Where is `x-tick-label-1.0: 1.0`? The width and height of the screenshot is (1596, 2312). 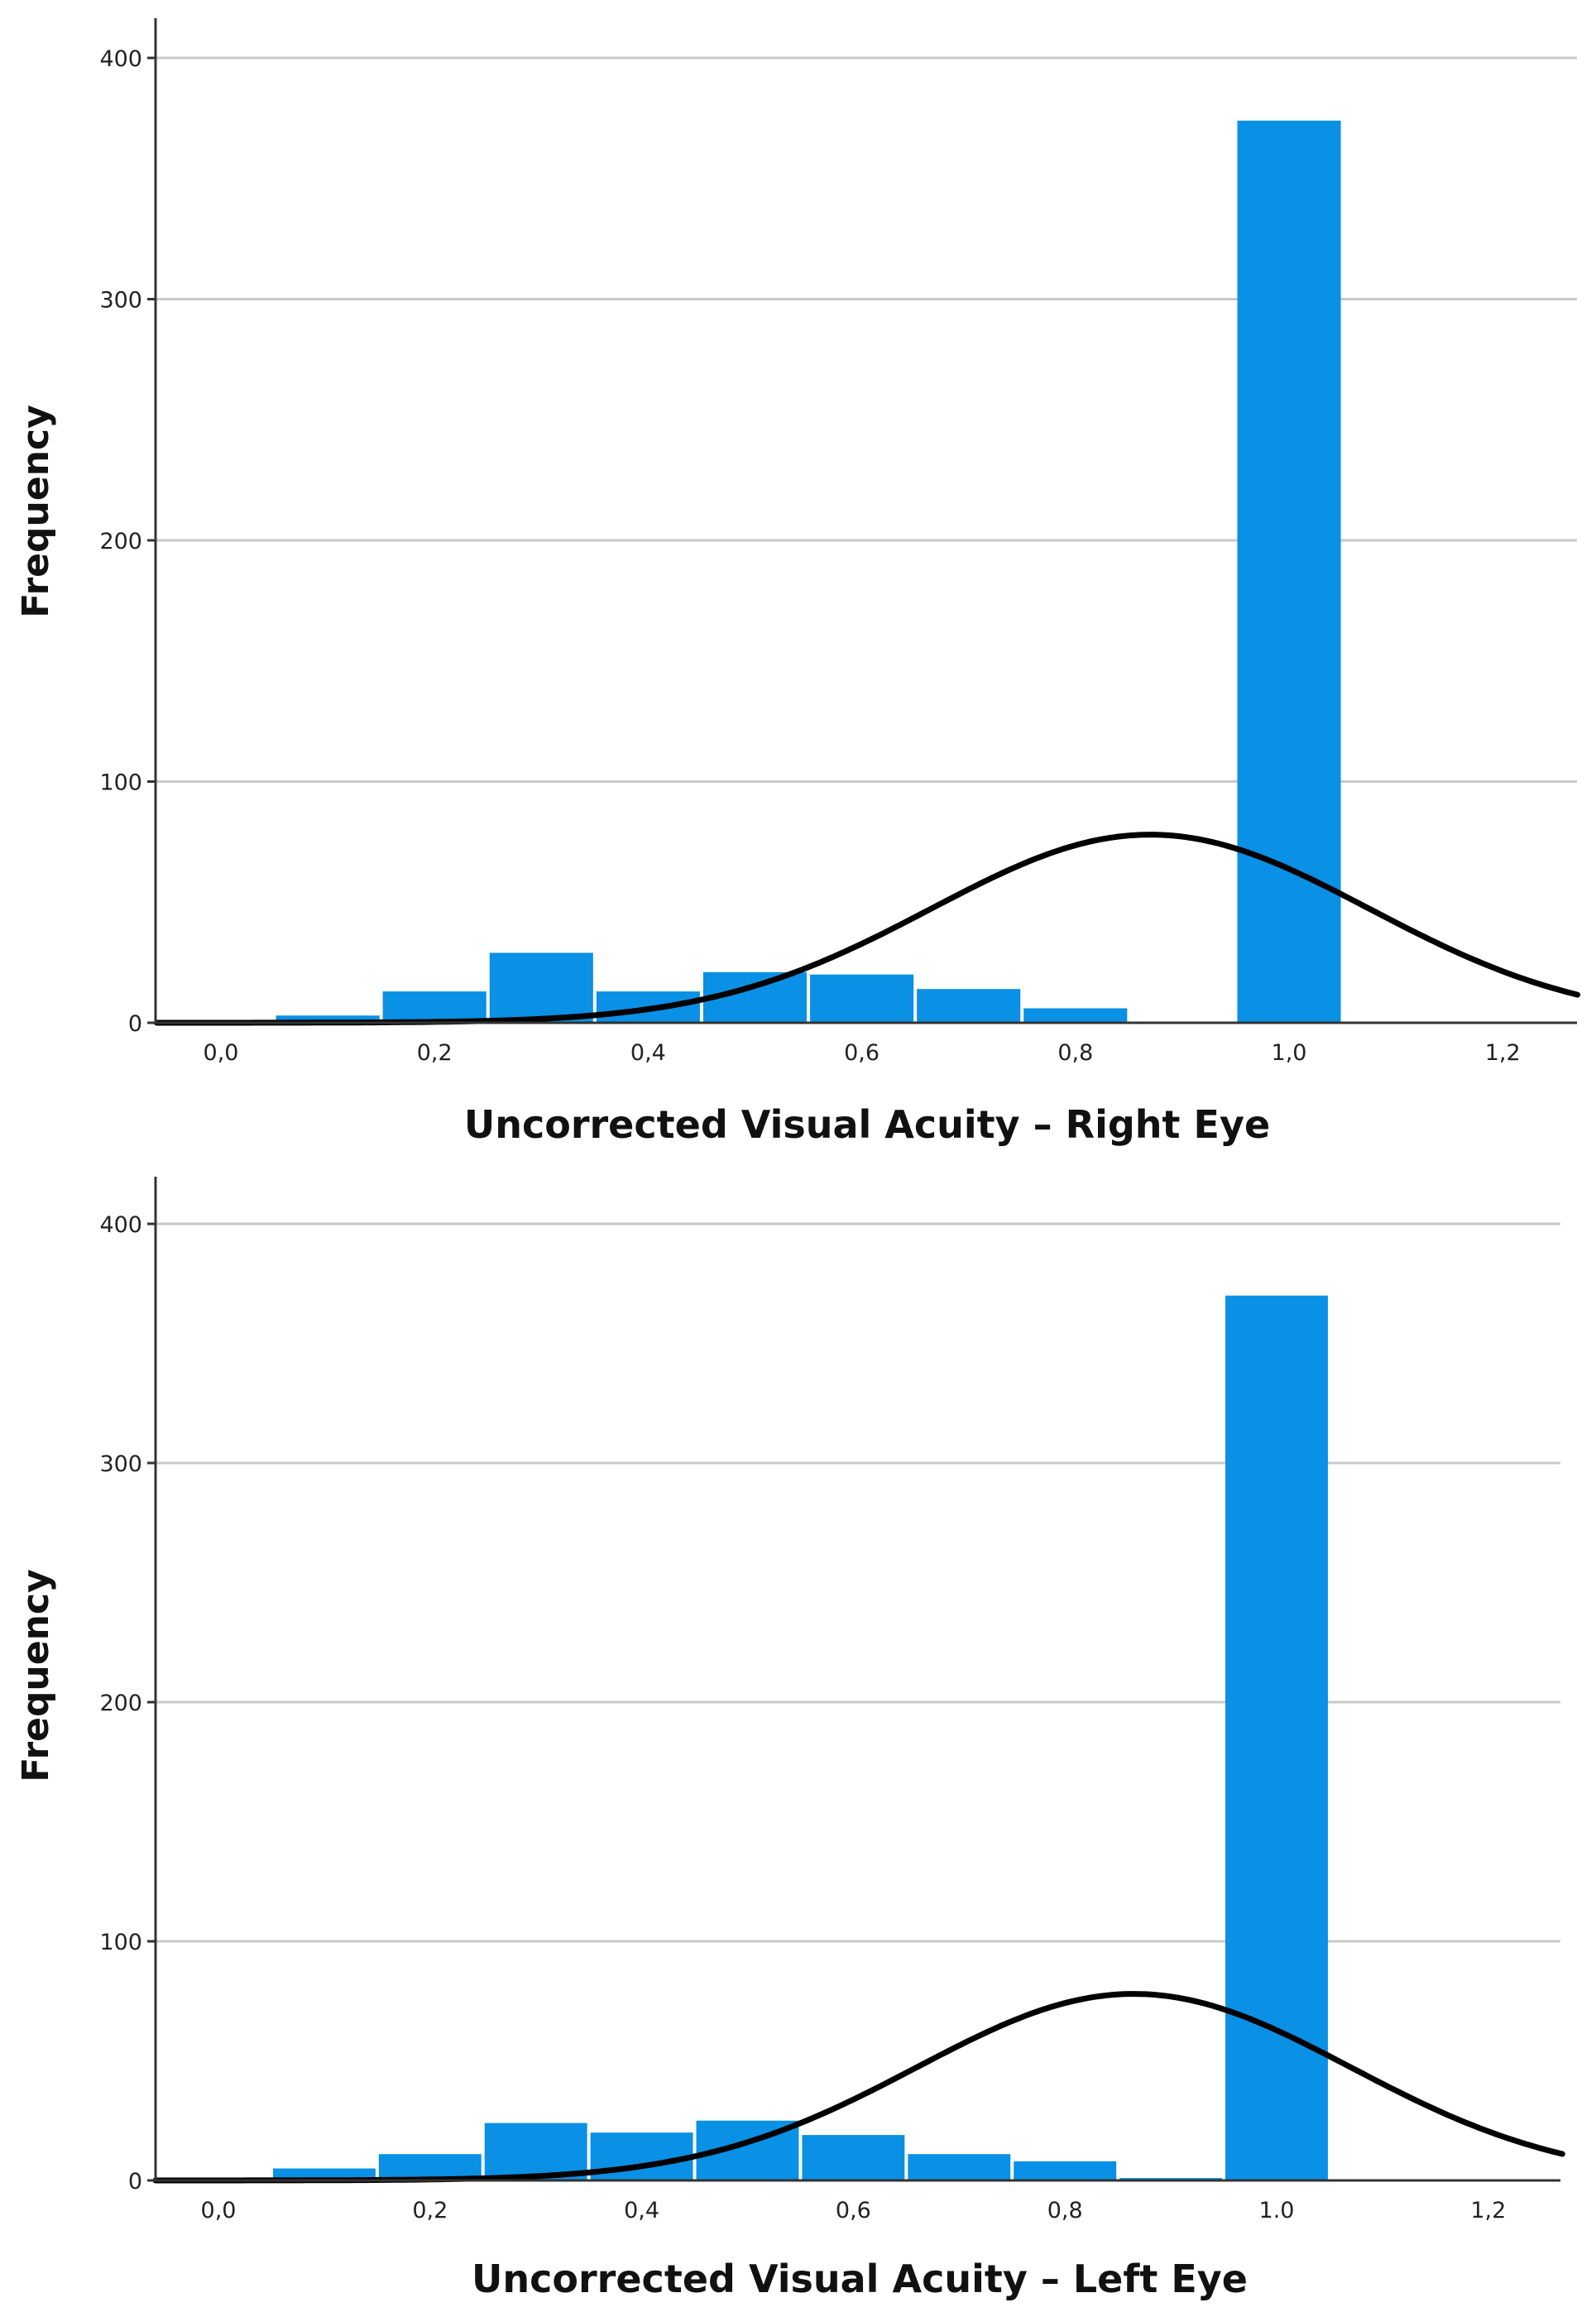
x-tick-label-1.0: 1.0 is located at coordinates (1277, 2211).